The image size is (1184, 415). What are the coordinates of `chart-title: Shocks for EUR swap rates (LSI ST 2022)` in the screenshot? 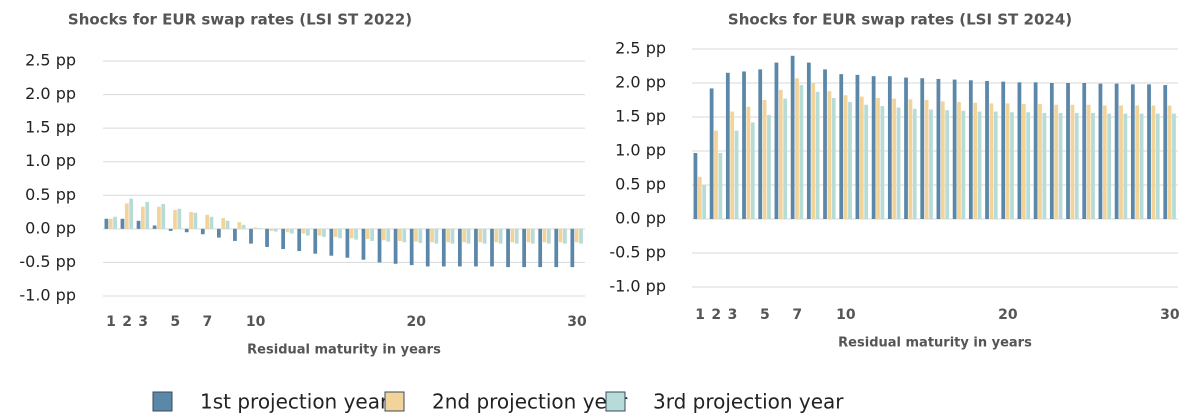 It's located at (240, 20).